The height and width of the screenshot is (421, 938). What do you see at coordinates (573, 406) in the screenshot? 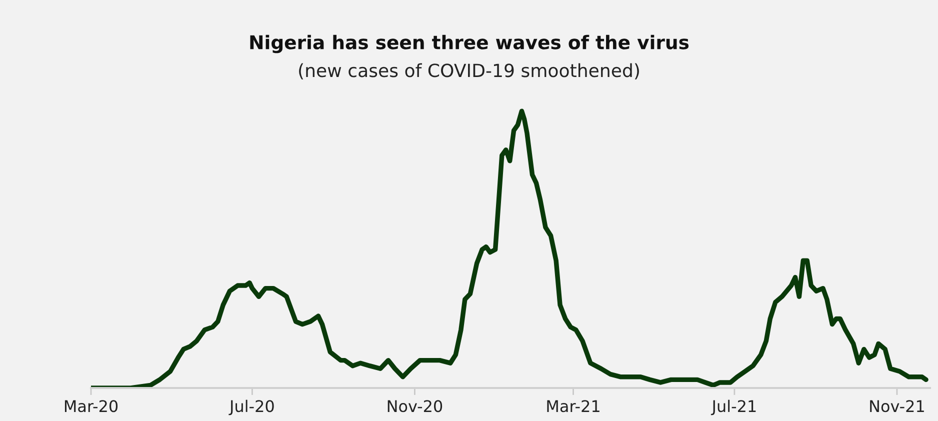
I see `x-tick-label: Mar-21` at bounding box center [573, 406].